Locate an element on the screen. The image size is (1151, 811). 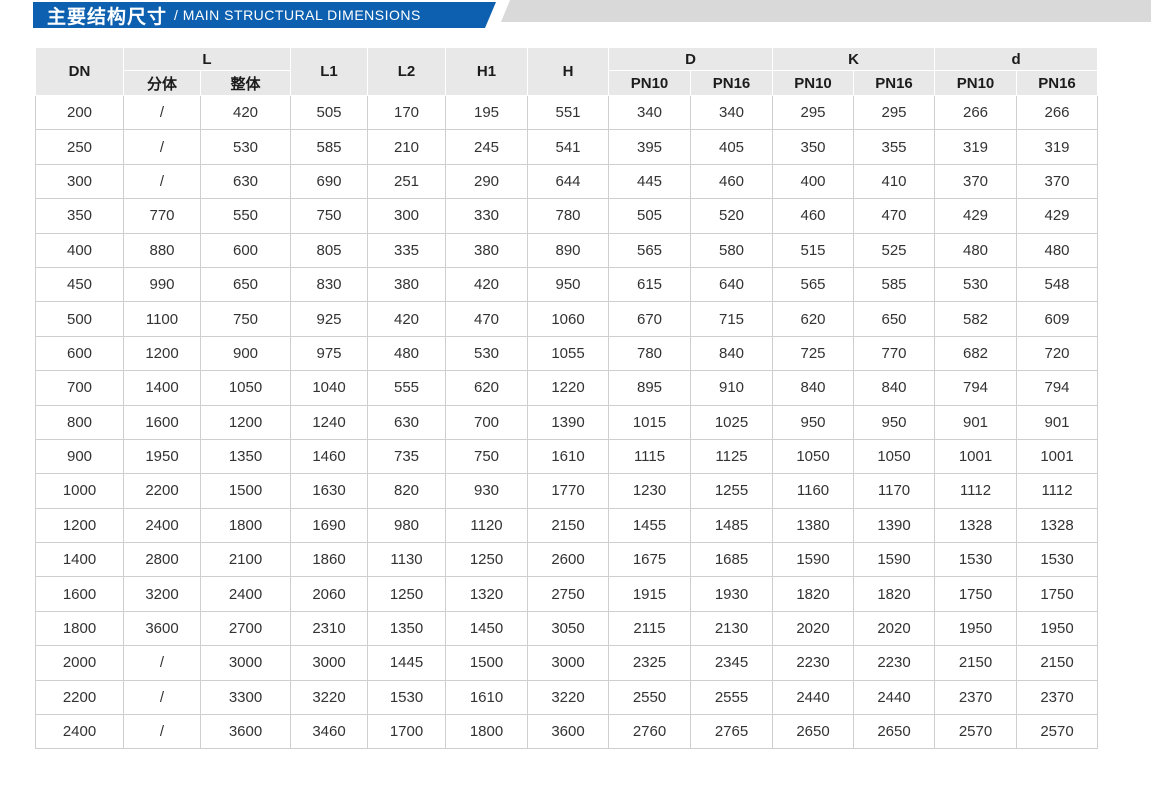
table-cell: 1860 is located at coordinates (329, 560).